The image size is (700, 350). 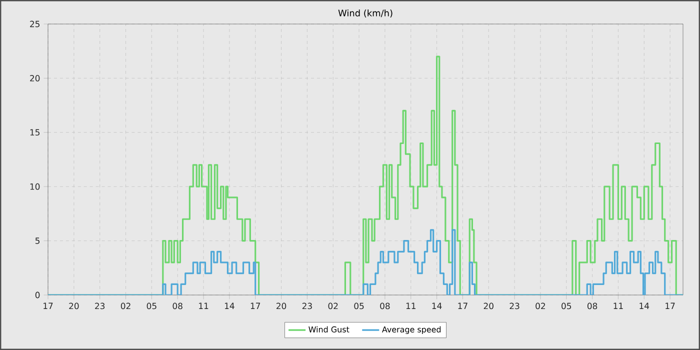 I want to click on y-tick-label: 25, so click(x=35, y=24).